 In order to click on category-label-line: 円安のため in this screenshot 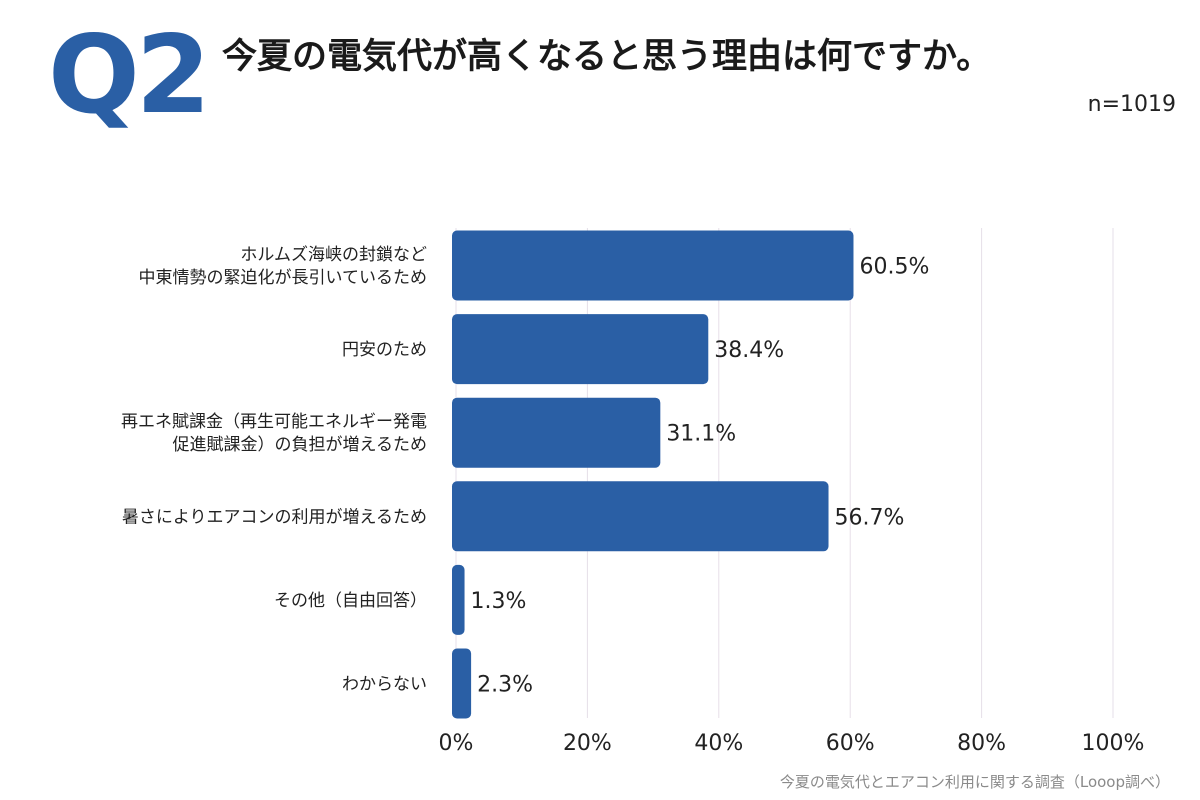, I will do `click(384, 350)`.